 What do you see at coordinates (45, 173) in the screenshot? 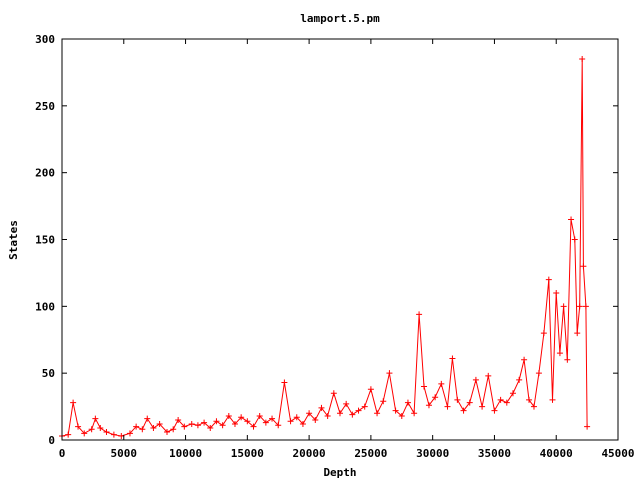
I see `y-tick-label: 200` at bounding box center [45, 173].